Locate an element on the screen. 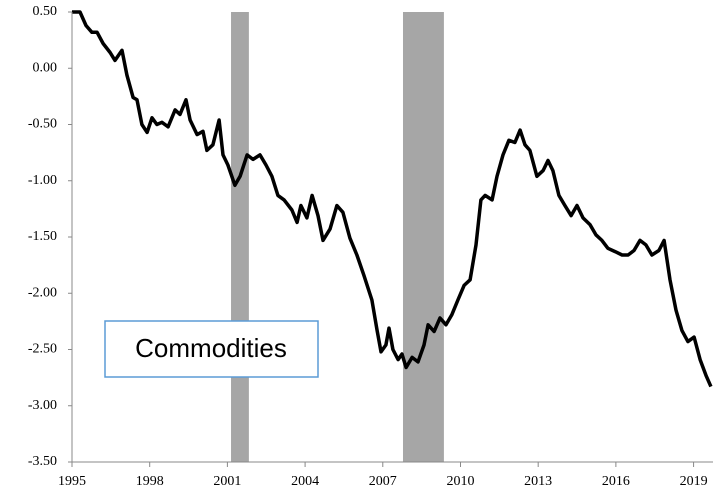 This screenshot has width=713, height=495. y-tick-label: -2.00 is located at coordinates (42, 292).